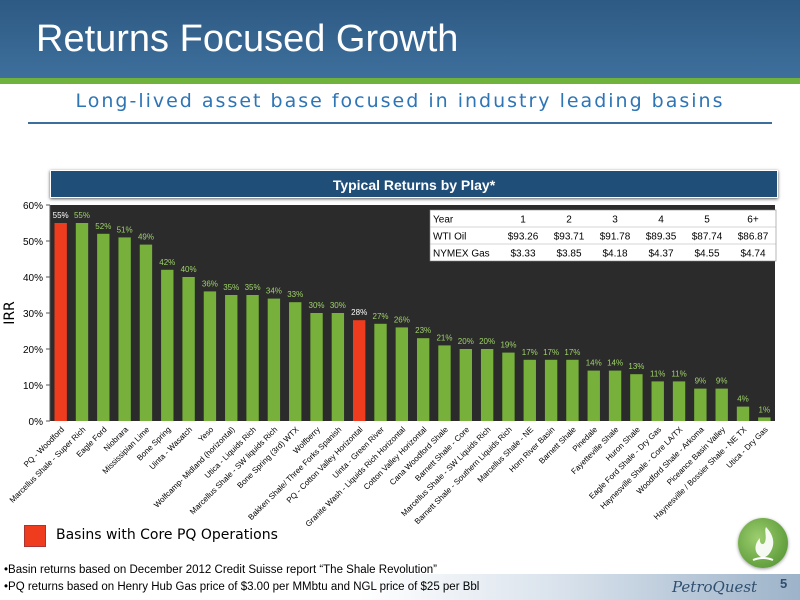 Image resolution: width=800 pixels, height=600 pixels. I want to click on price-table-cell: $4.18, so click(614, 254).